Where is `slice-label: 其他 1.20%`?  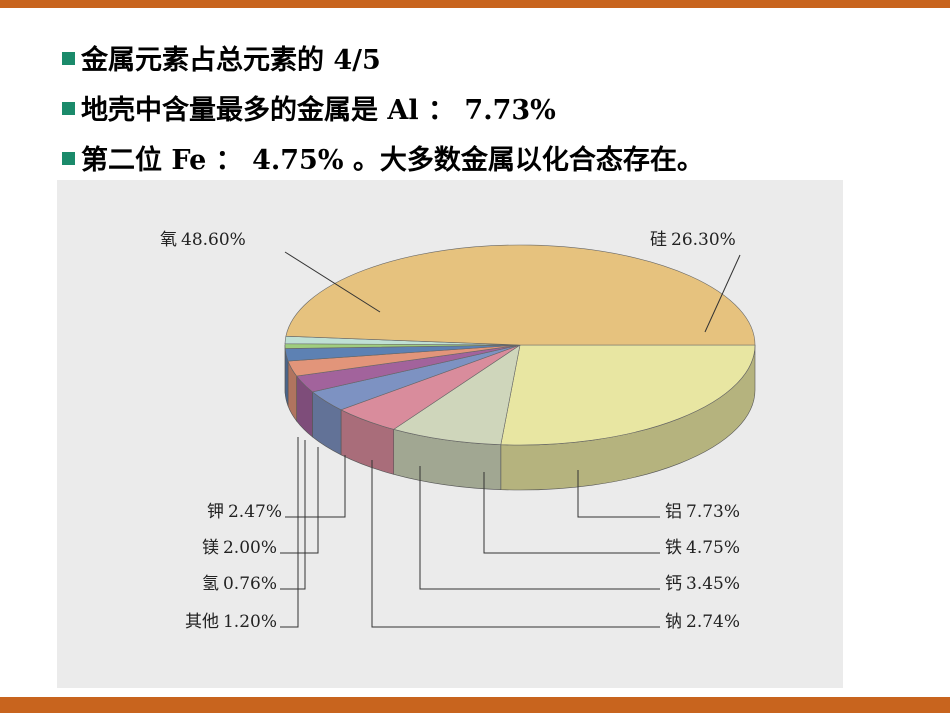
slice-label: 其他 1.20% is located at coordinates (231, 622).